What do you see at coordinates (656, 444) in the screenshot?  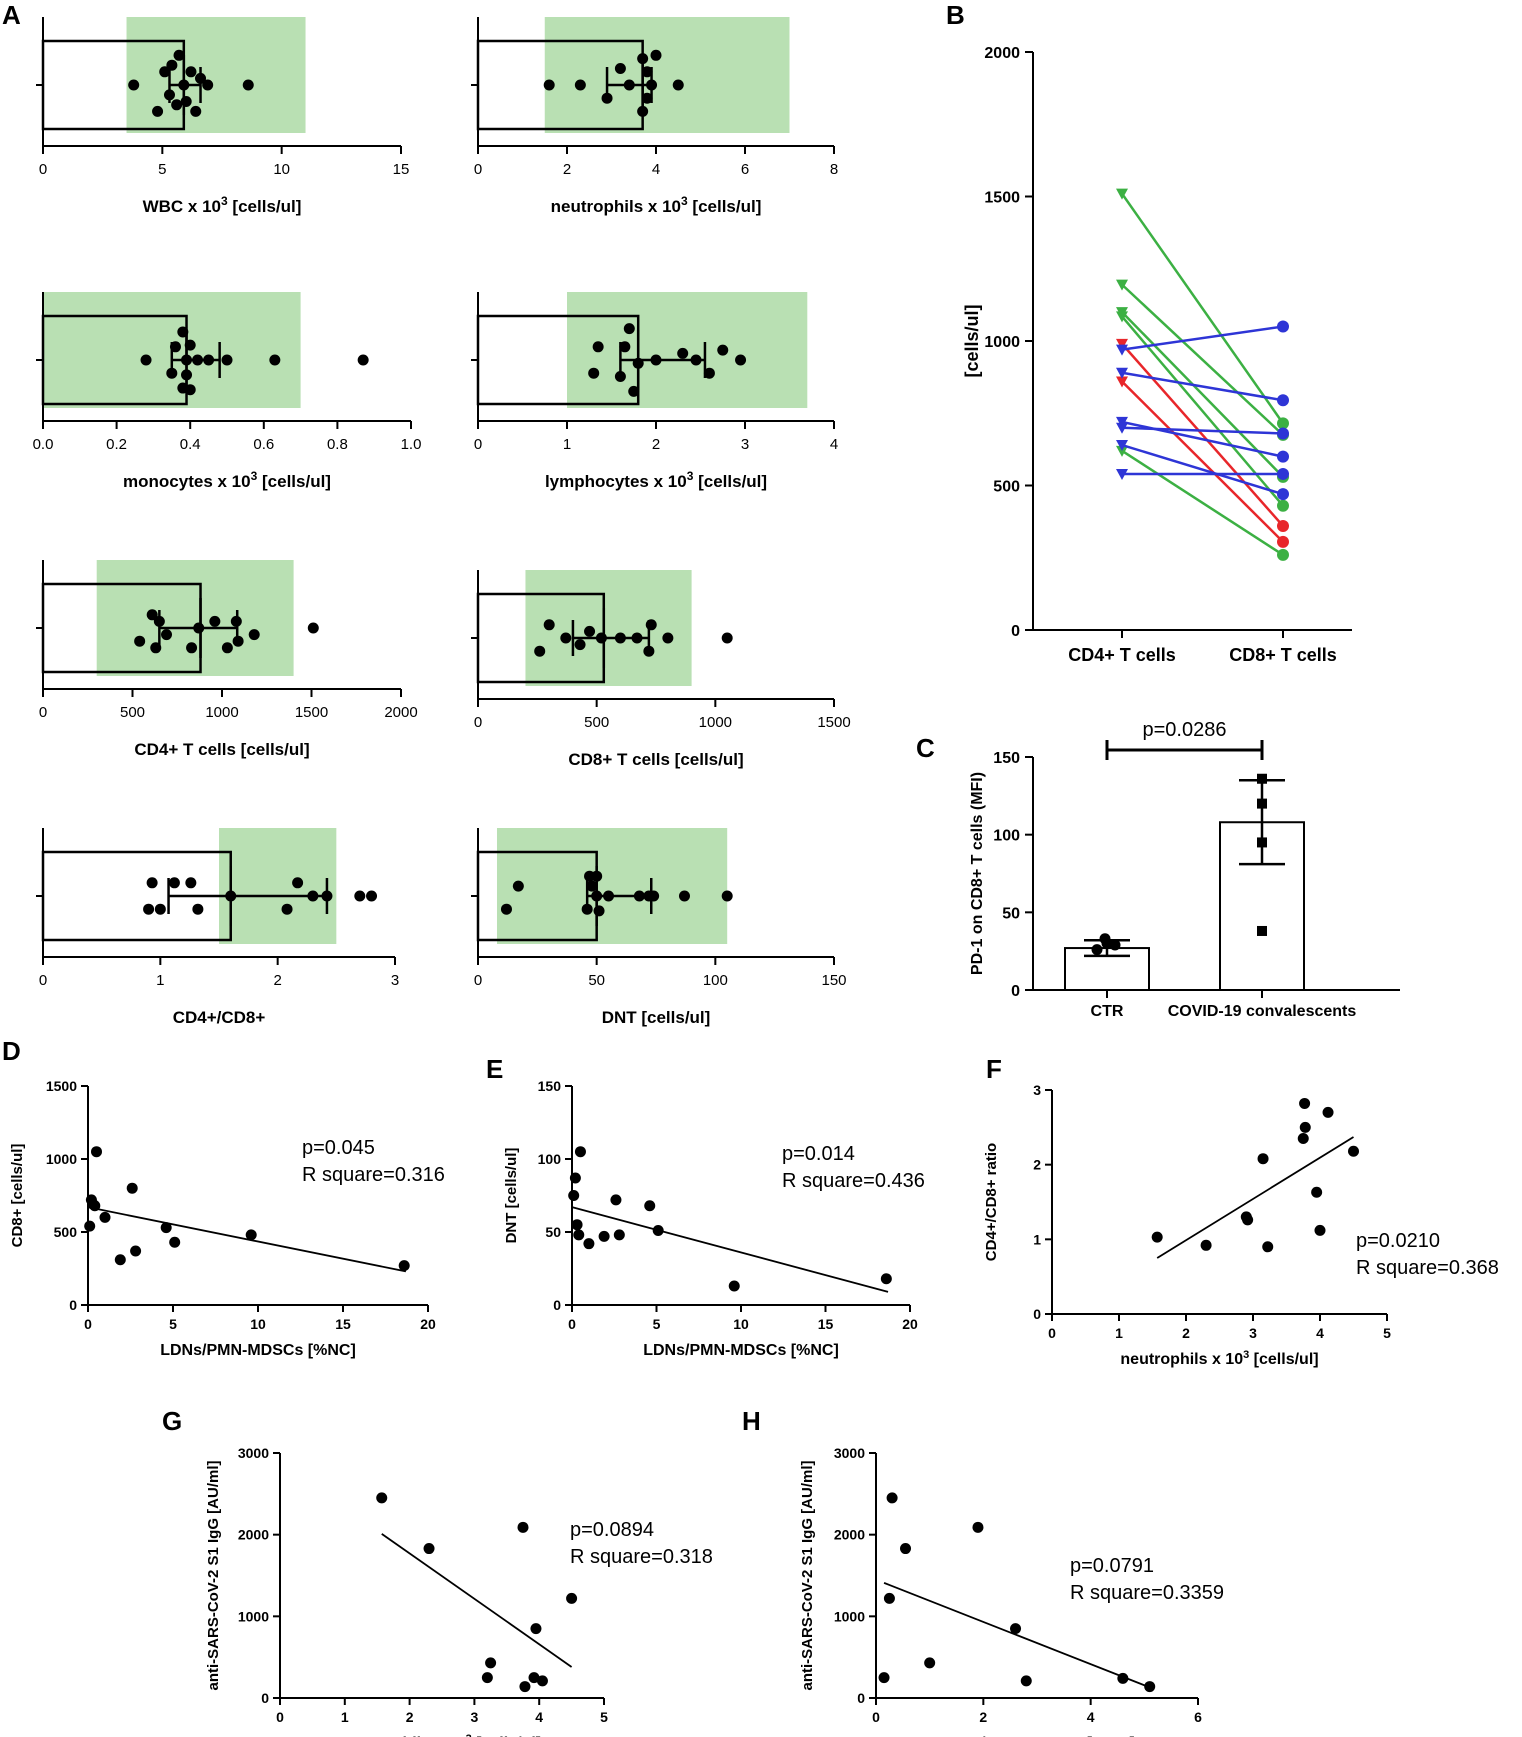 I see `x-tick-label: 2` at bounding box center [656, 444].